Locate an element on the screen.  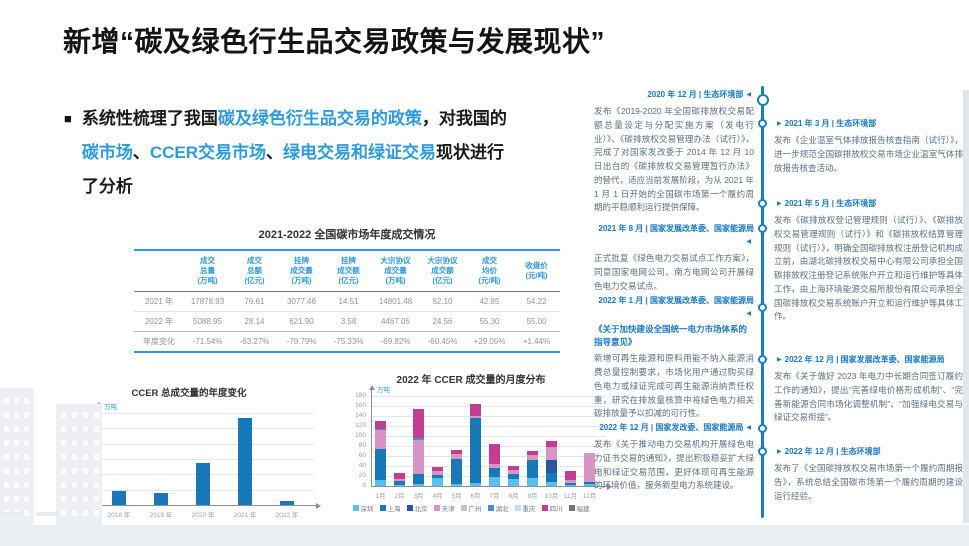
table-cell: 76.61 is located at coordinates (254, 302).